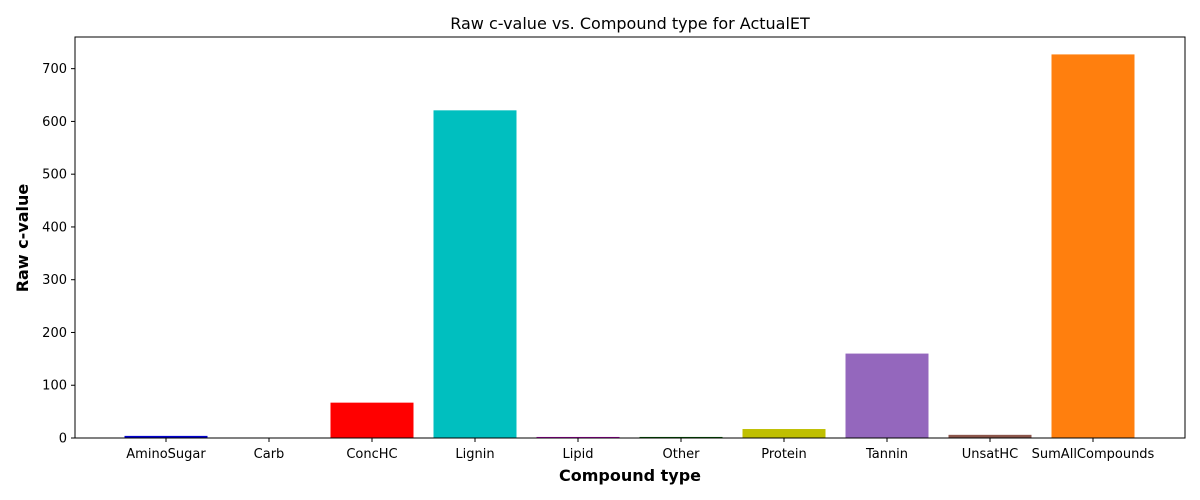  I want to click on y-tick-label: 100, so click(54, 386).